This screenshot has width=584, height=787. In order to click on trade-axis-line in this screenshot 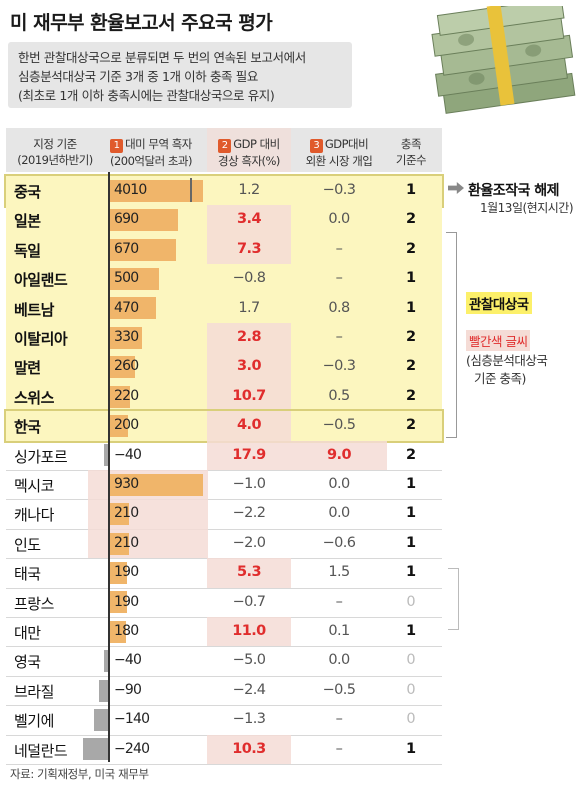, I will do `click(109, 467)`.